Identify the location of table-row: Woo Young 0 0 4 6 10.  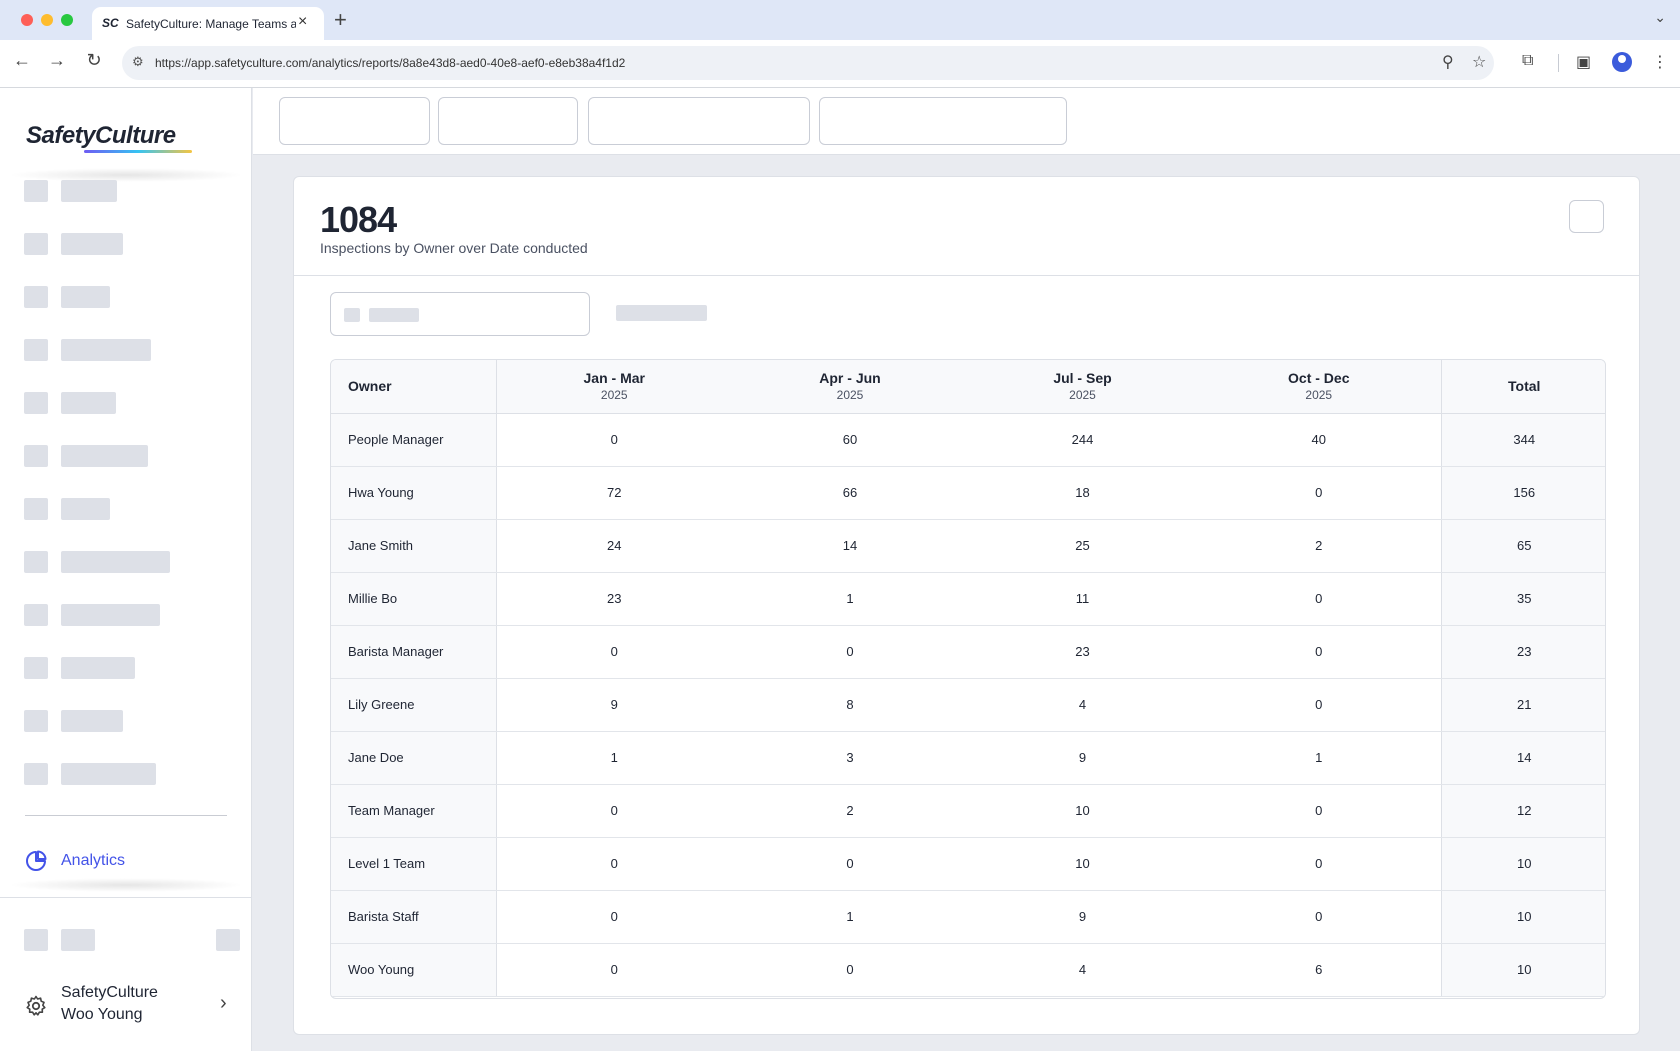
(968, 970).